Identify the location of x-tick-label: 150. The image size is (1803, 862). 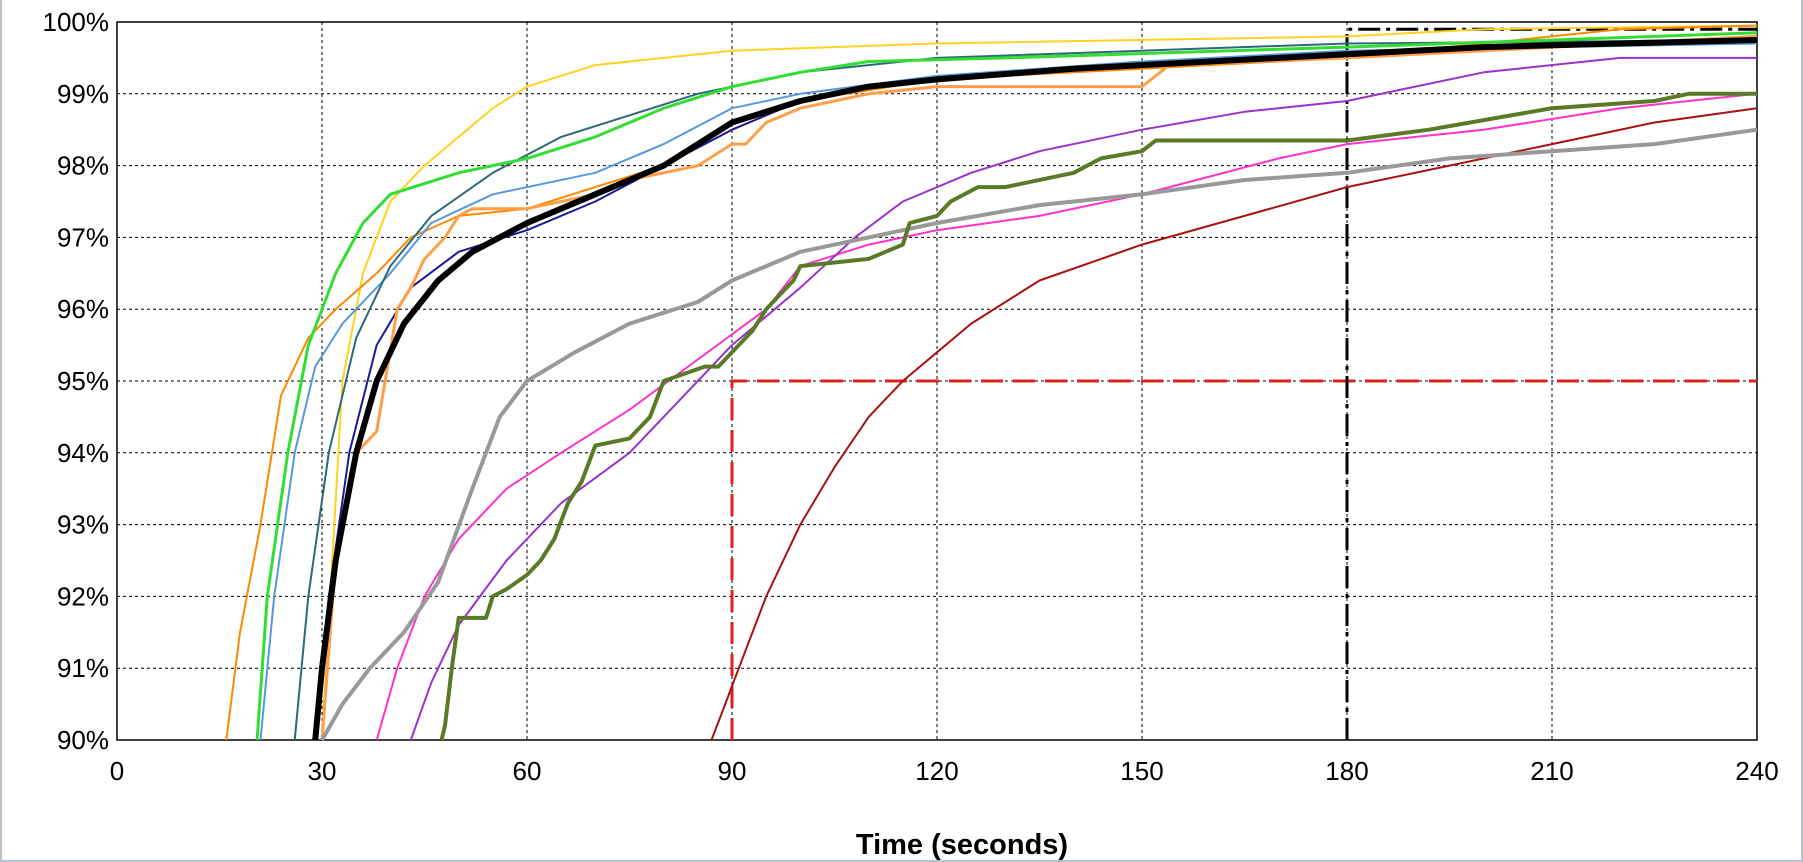
(1141, 771).